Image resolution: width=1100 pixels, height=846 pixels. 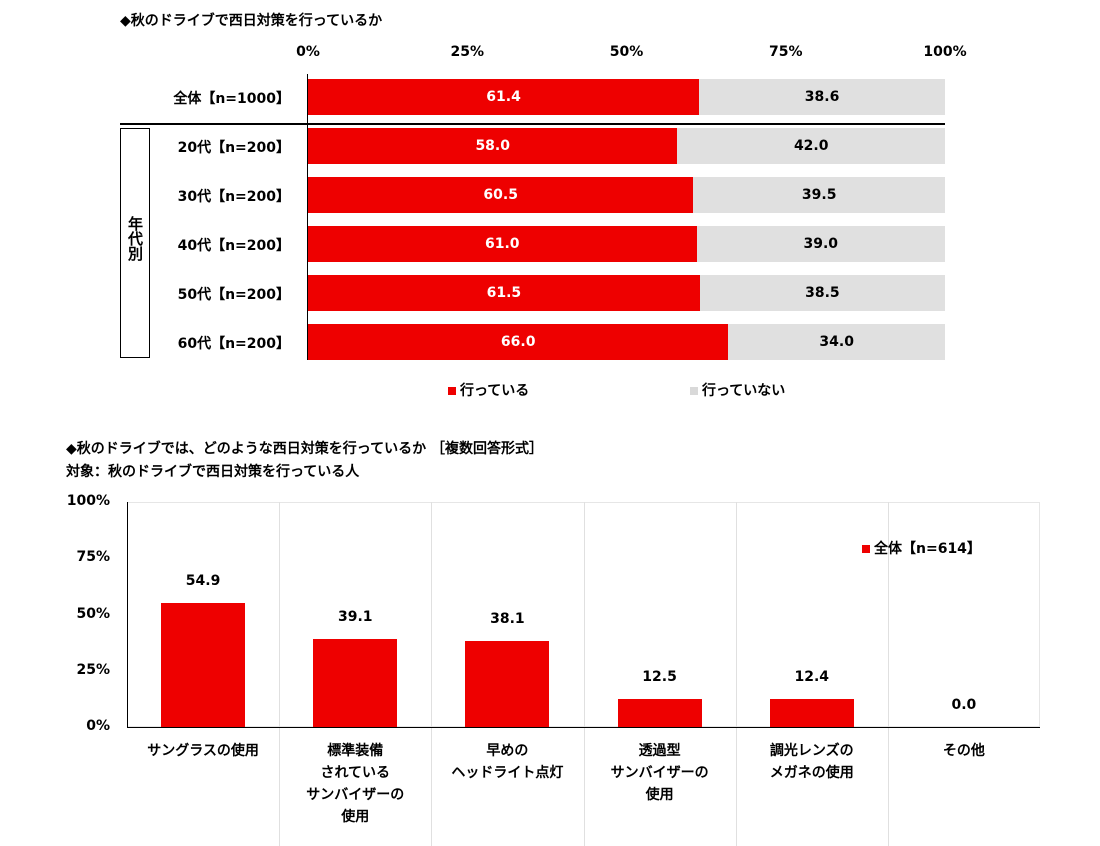 I want to click on category-label-line: されている, so click(x=355, y=773).